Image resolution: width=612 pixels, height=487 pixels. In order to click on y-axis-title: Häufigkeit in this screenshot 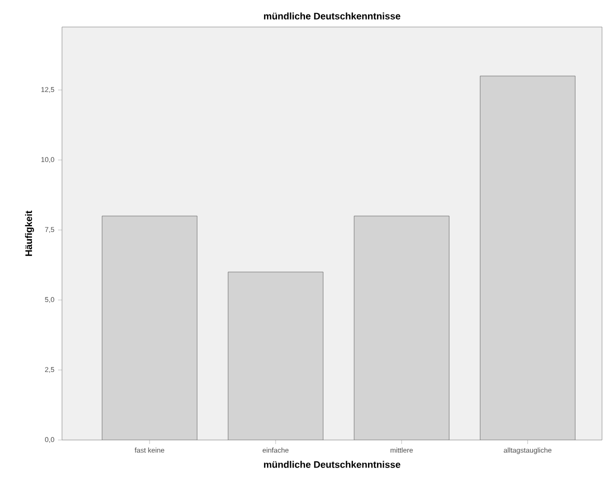, I will do `click(29, 233)`.